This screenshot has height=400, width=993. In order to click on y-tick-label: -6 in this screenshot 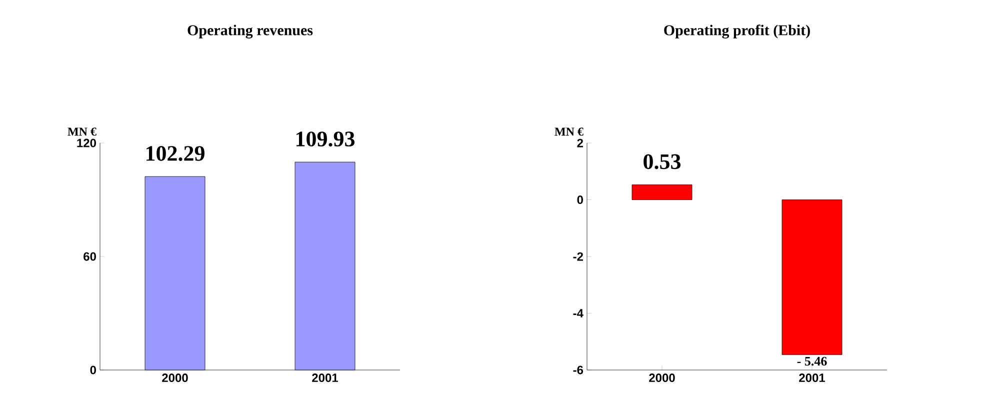, I will do `click(578, 370)`.